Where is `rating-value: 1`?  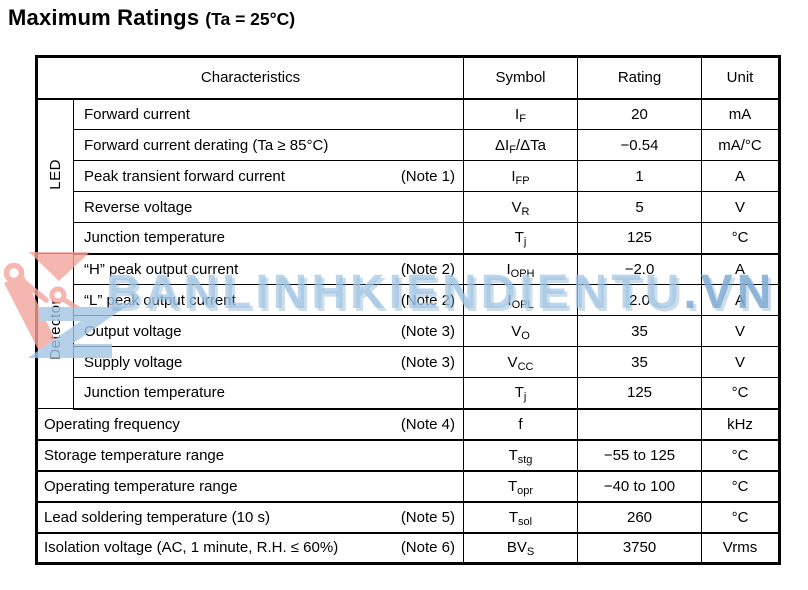 rating-value: 1 is located at coordinates (639, 176).